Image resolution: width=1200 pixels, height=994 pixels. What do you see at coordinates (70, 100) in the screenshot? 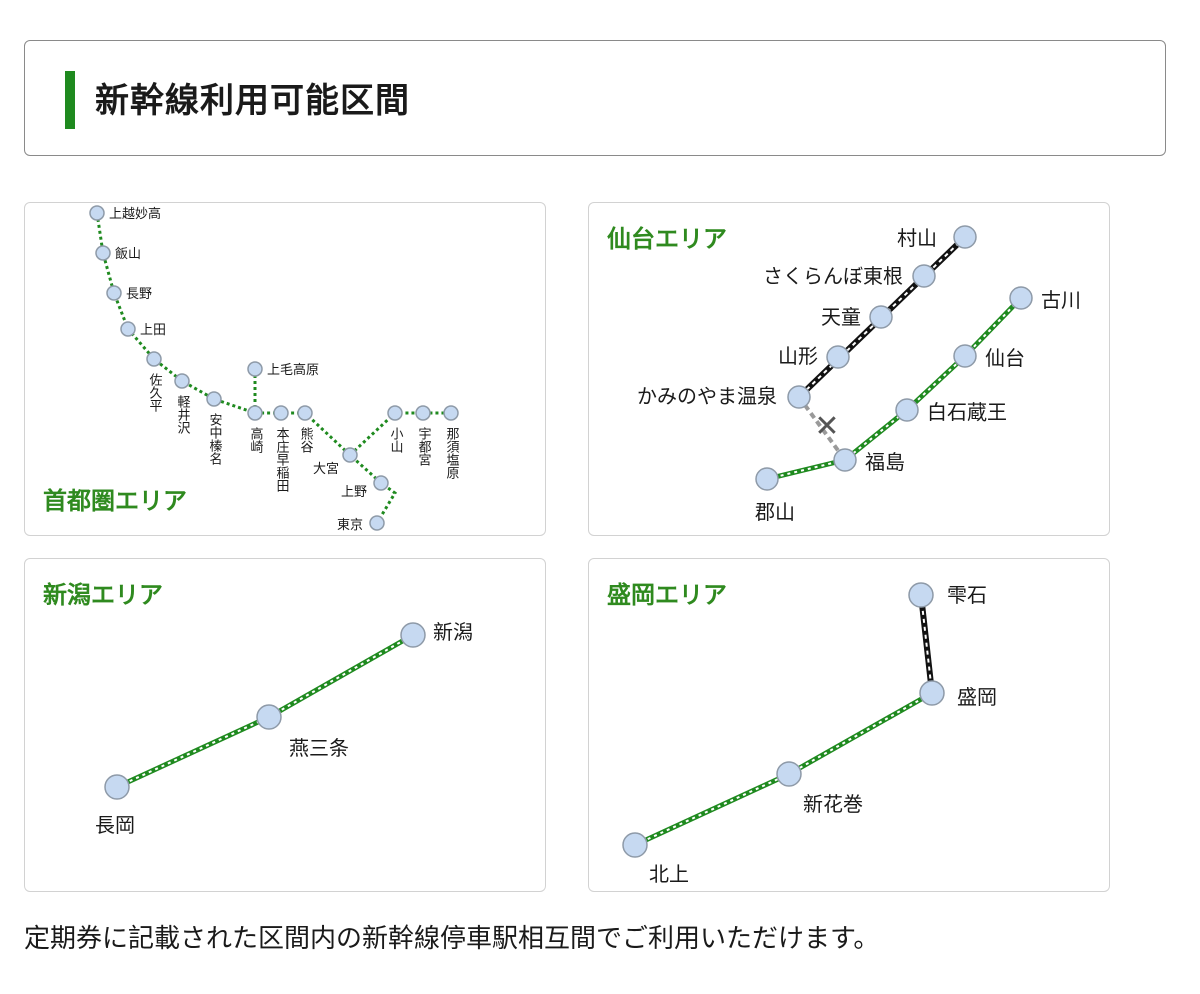
I see `title-accent-bar` at bounding box center [70, 100].